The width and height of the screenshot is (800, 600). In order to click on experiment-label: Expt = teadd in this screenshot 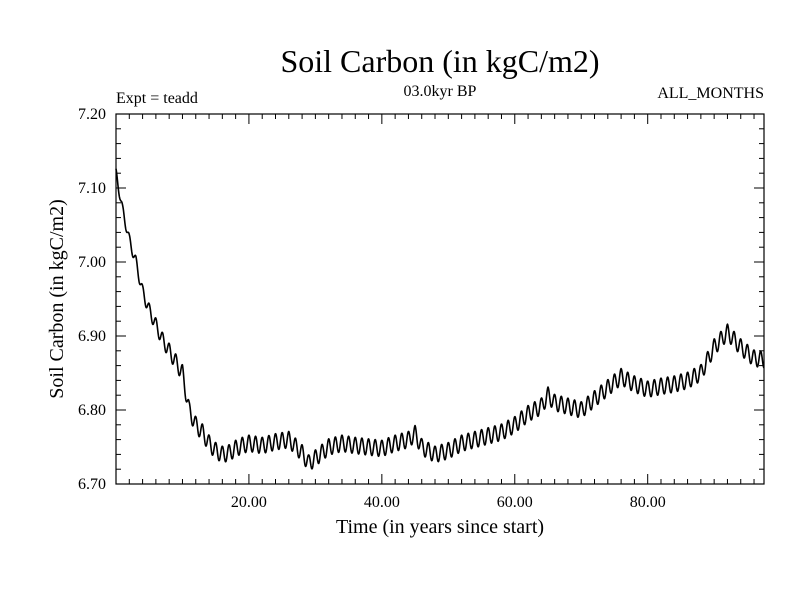, I will do `click(157, 98)`.